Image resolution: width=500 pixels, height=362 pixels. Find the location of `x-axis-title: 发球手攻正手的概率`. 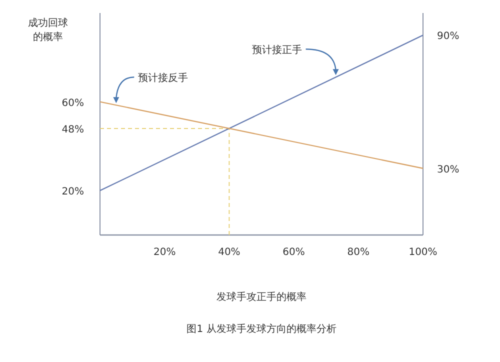

x-axis-title: 发球手攻正手的概率 is located at coordinates (261, 297).